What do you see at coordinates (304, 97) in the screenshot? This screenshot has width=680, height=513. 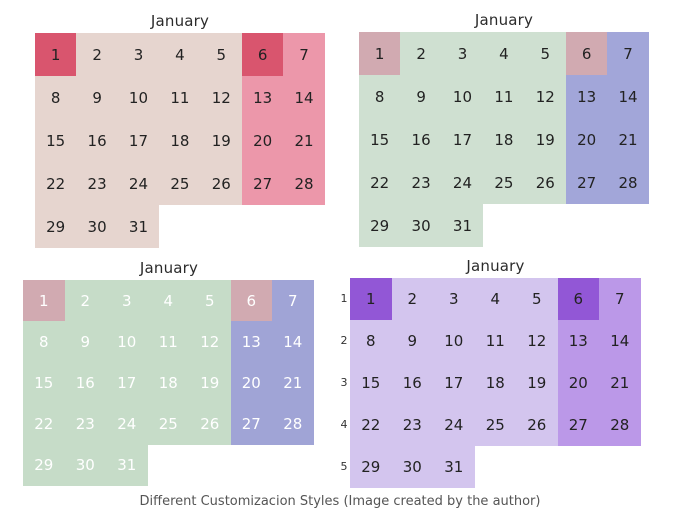 I see `day-cell: 14` at bounding box center [304, 97].